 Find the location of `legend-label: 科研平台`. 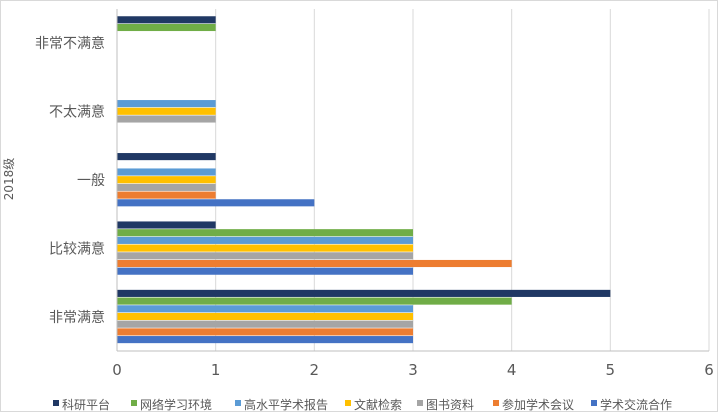

legend-label: 科研平台 is located at coordinates (86, 404).